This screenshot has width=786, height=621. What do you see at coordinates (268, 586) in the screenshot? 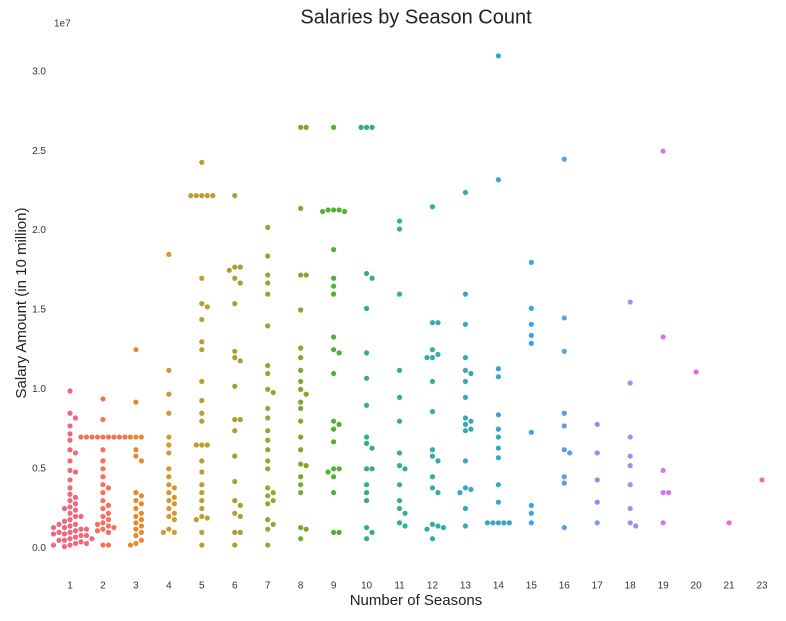
I see `x-tick-label: 7` at bounding box center [268, 586].